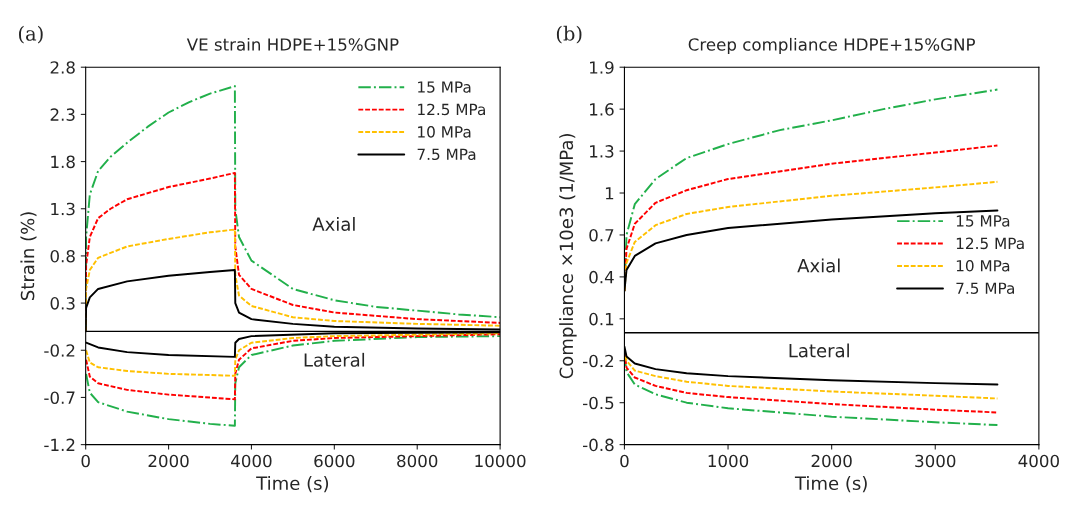 The image size is (1071, 517). What do you see at coordinates (31, 34) in the screenshot?
I see `text: (a)` at bounding box center [31, 34].